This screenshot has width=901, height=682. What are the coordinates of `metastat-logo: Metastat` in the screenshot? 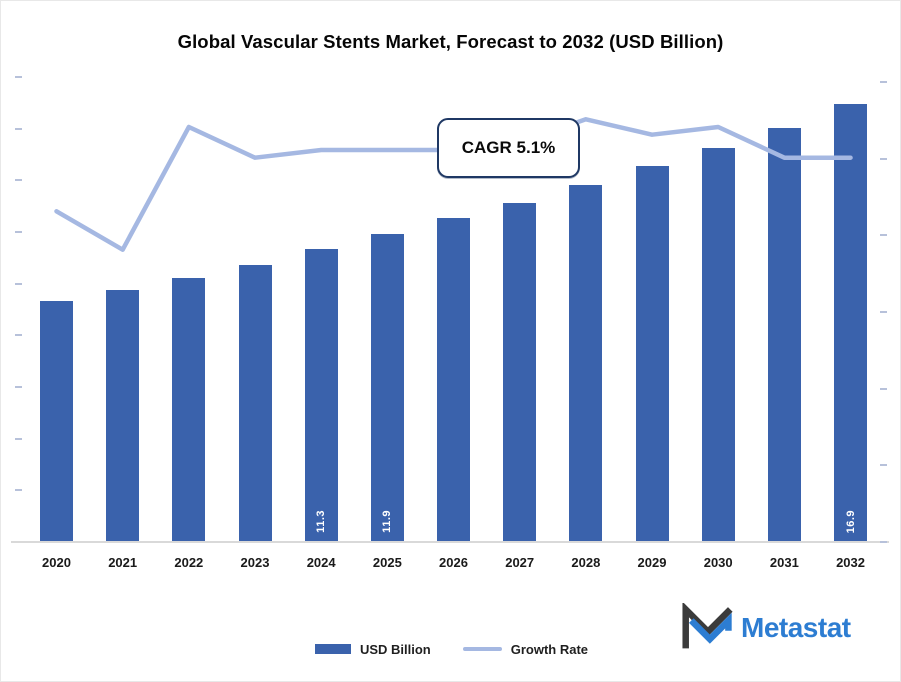 It's located at (766, 628).